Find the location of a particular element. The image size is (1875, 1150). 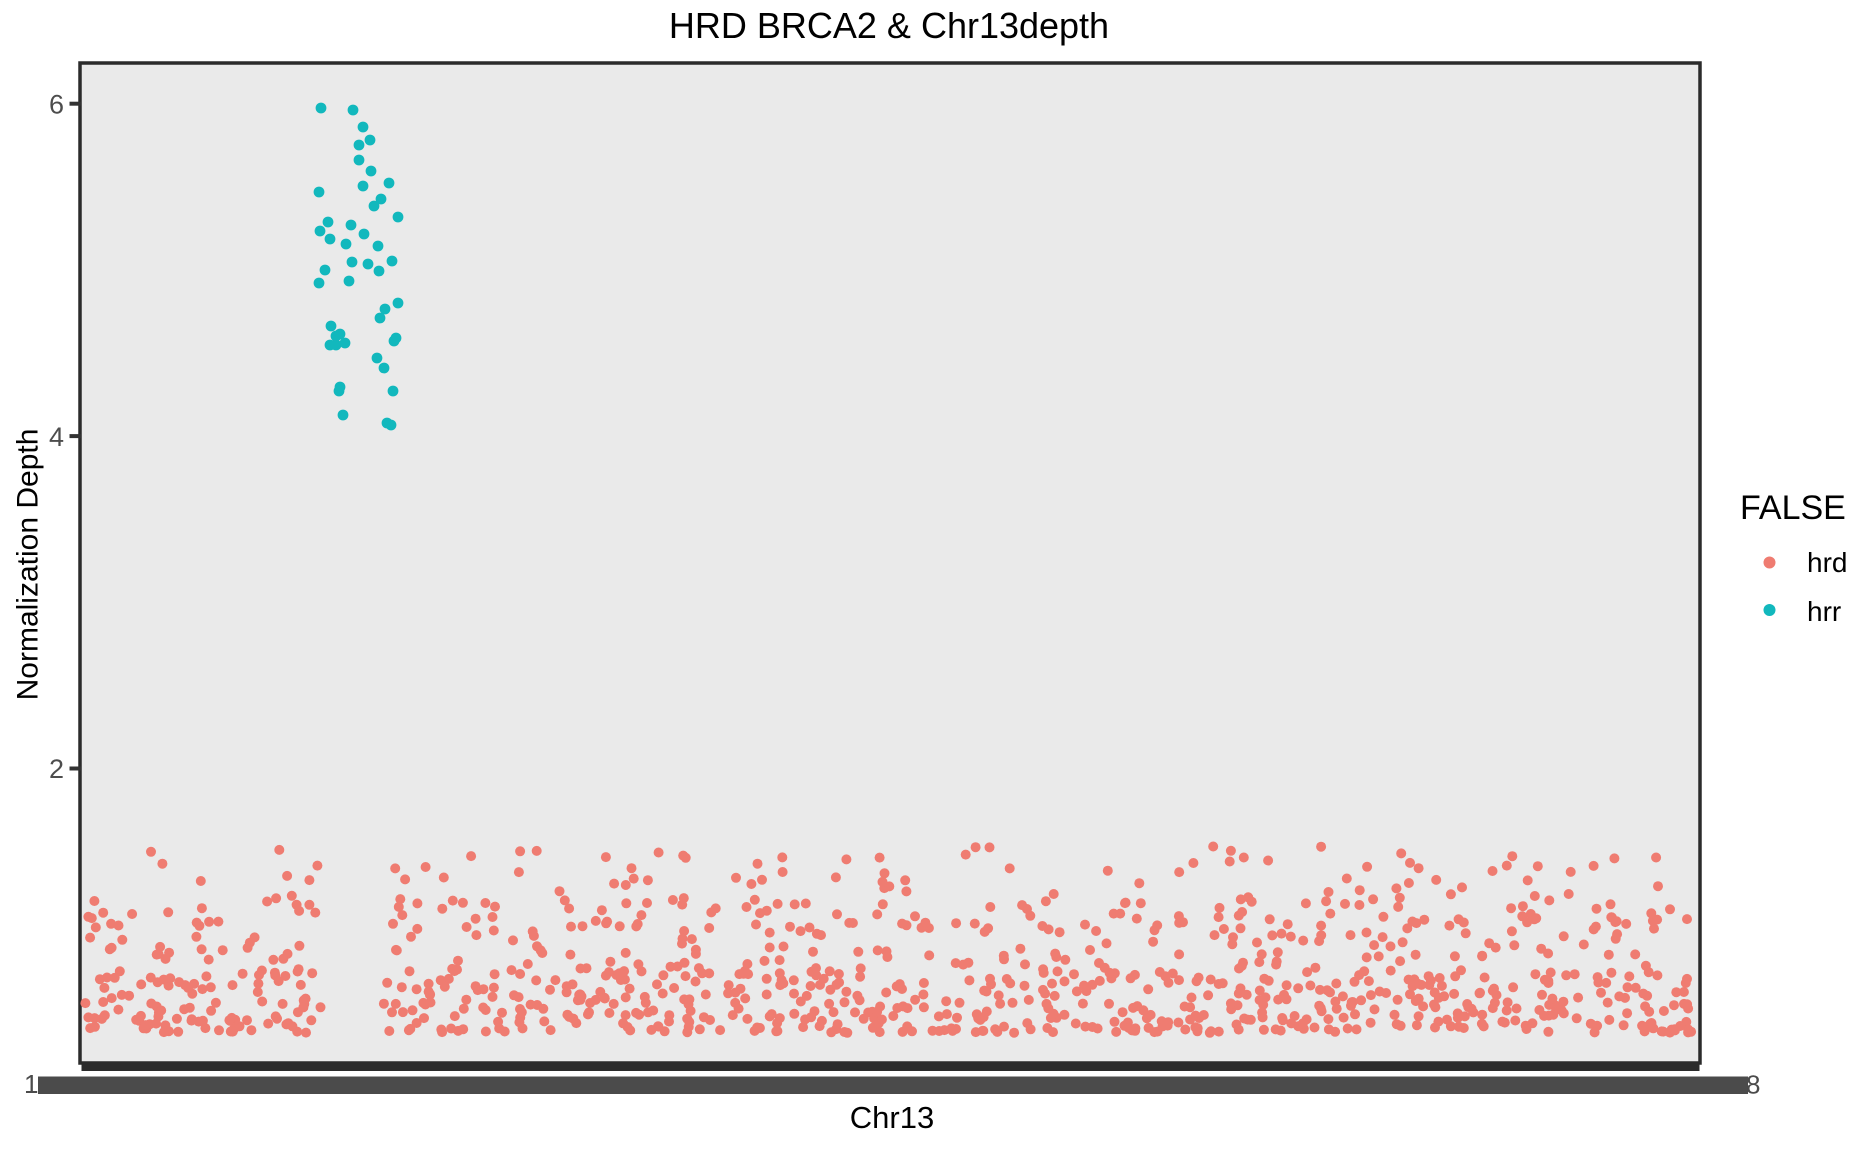

svg-text: 6 is located at coordinates (56, 105).